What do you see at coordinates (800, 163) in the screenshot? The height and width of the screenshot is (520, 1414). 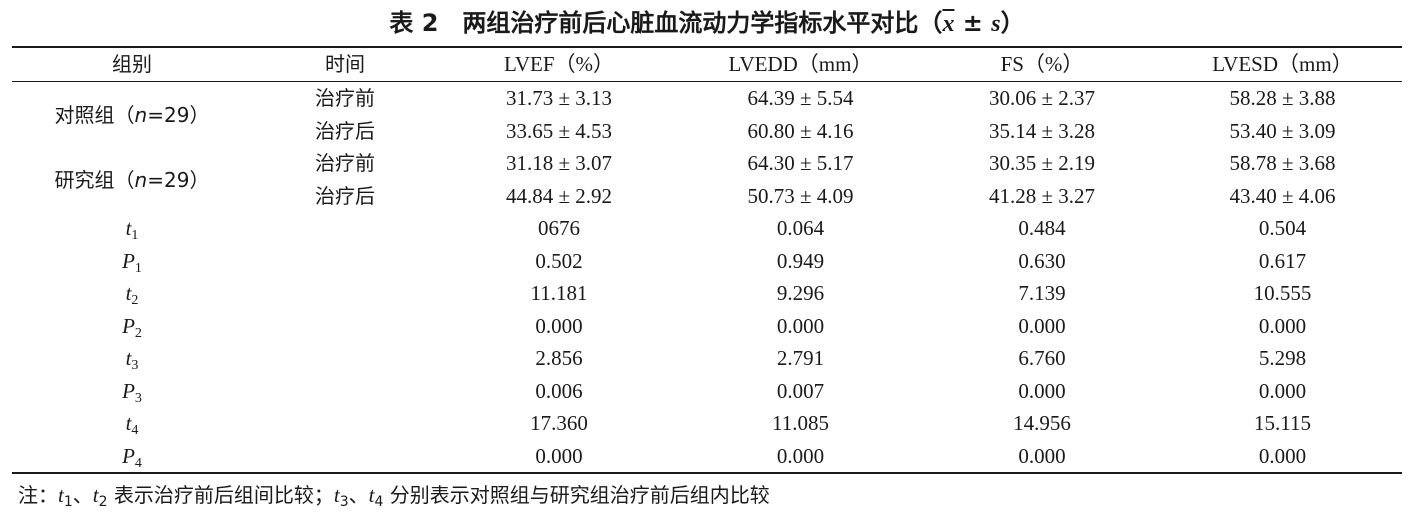 I see `value-cell-lvedd: 64.30 ± 5.17` at bounding box center [800, 163].